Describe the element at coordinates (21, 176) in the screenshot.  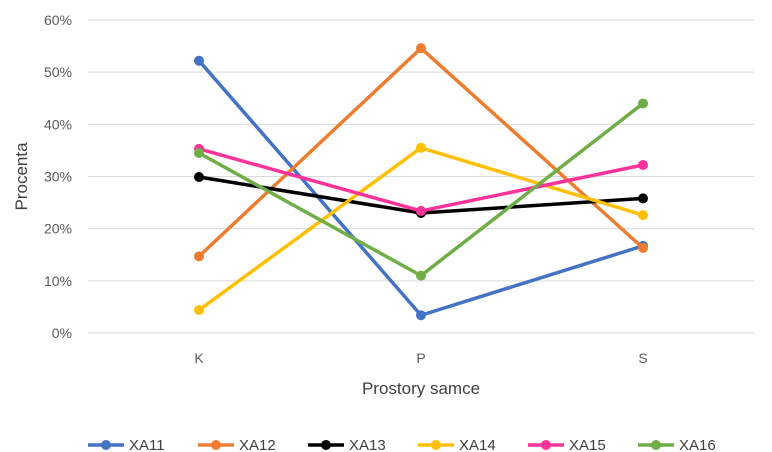
I see `y-axis-title: Procenta` at that location.